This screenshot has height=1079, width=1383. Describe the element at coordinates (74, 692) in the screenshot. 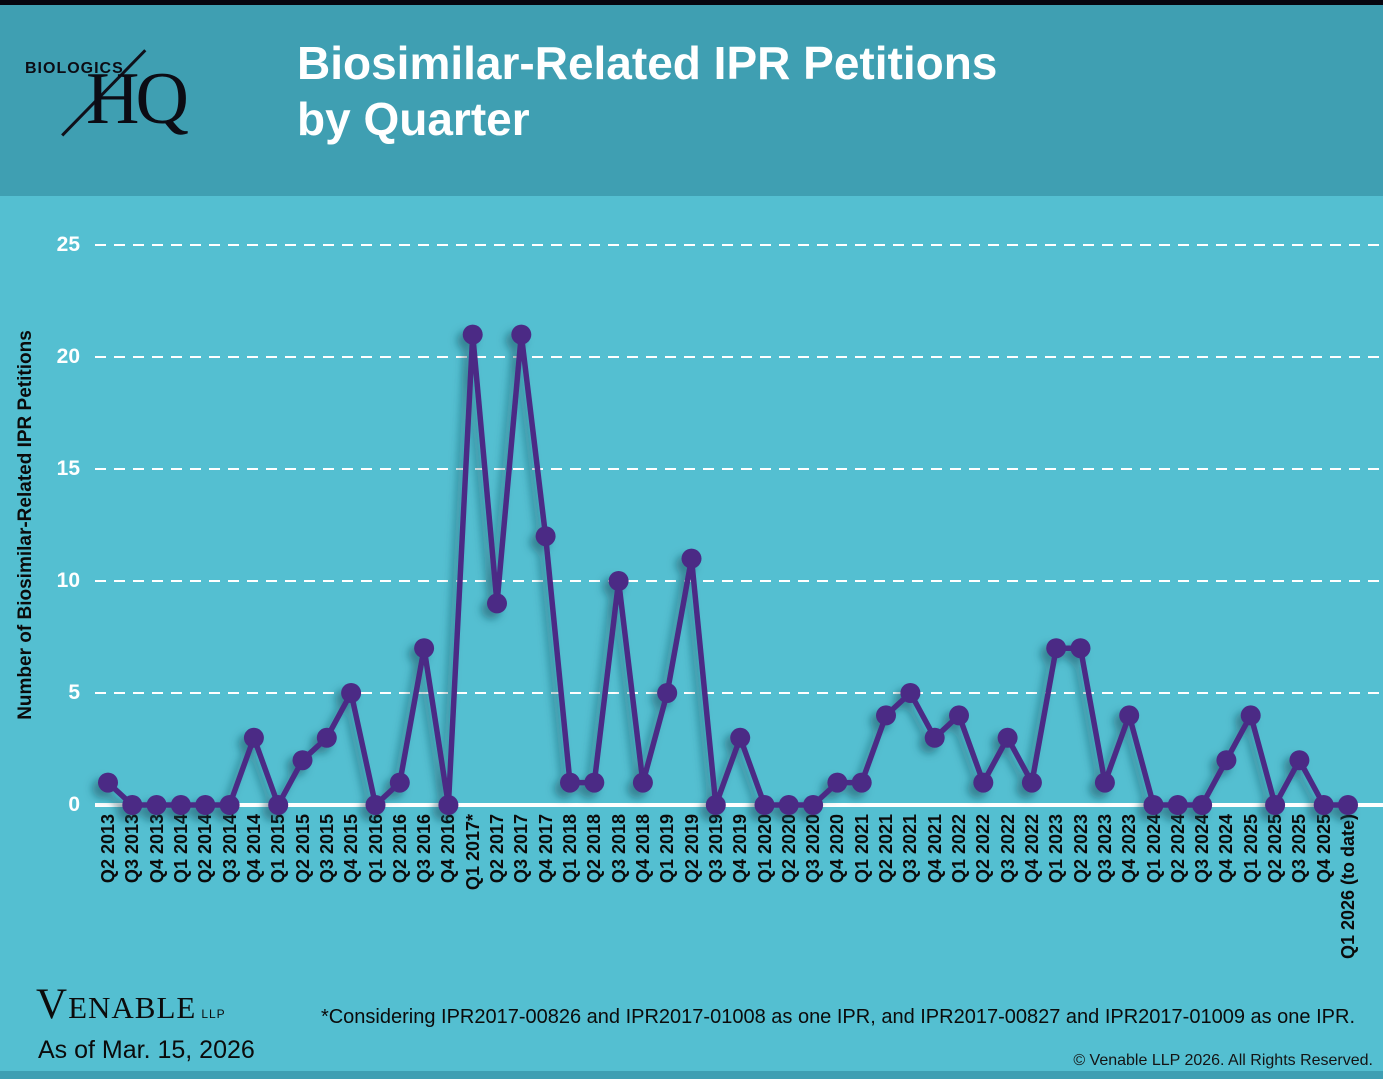

I see `y-tick-5: 5` at that location.